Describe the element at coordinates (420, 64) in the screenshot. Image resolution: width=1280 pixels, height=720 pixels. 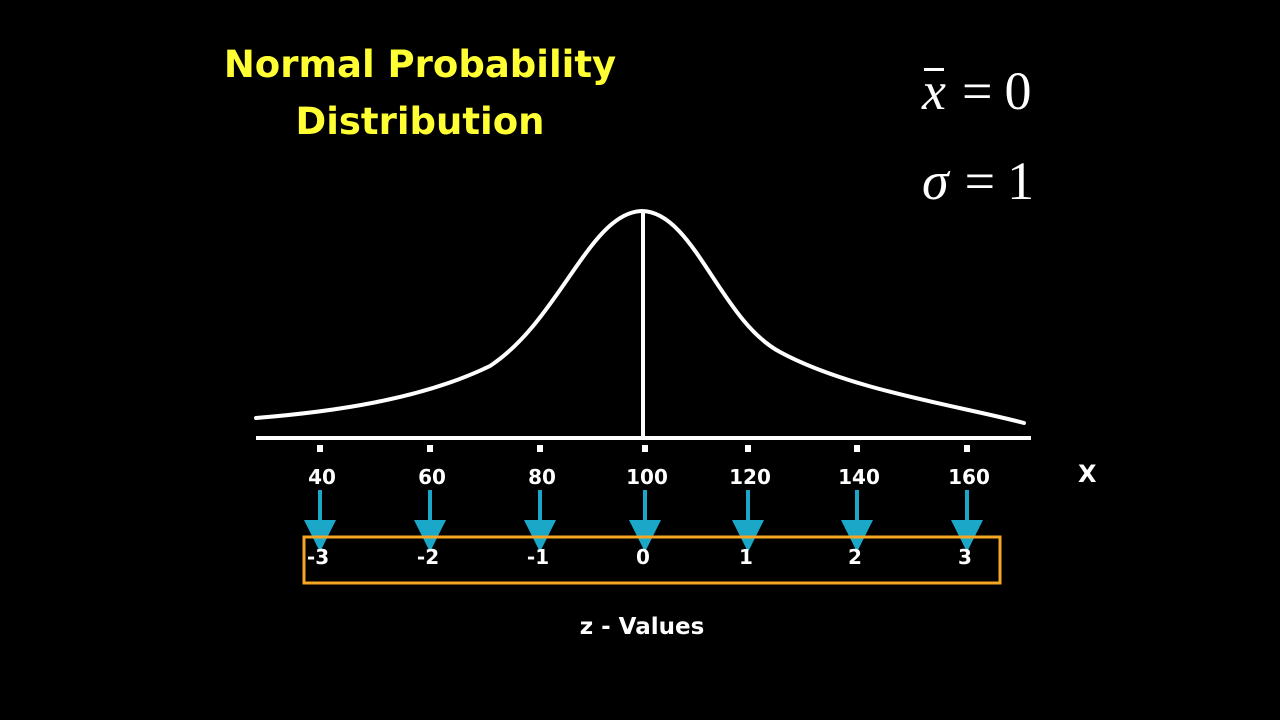
I see `title-line-1: Normal Probability` at that location.